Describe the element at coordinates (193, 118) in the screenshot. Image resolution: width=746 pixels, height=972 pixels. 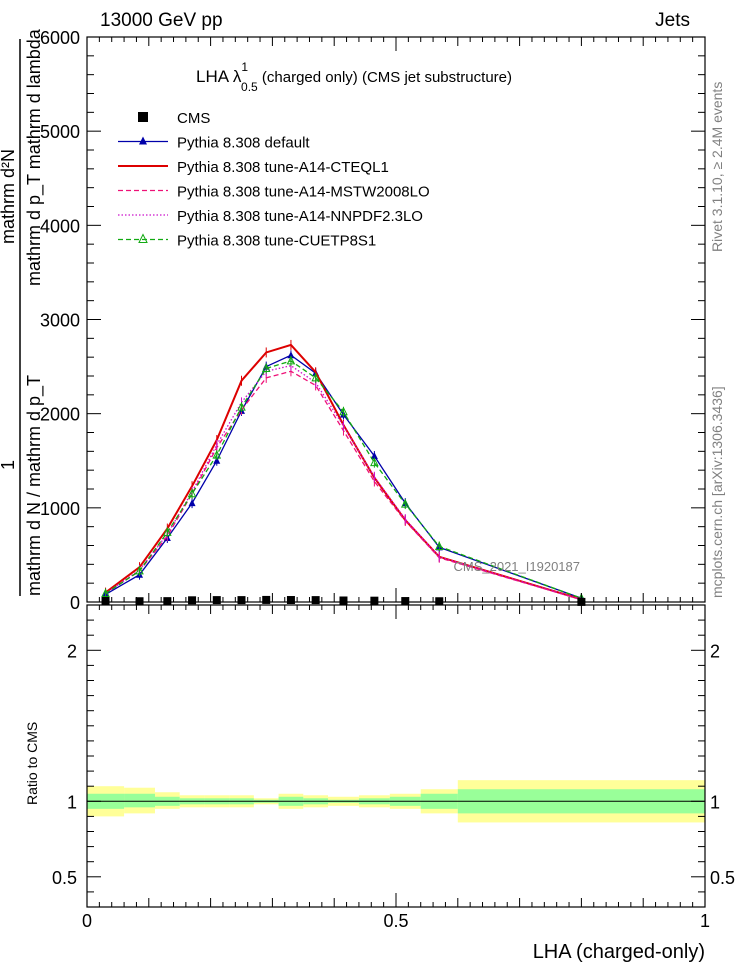
I see `legend-label: CMS` at that location.